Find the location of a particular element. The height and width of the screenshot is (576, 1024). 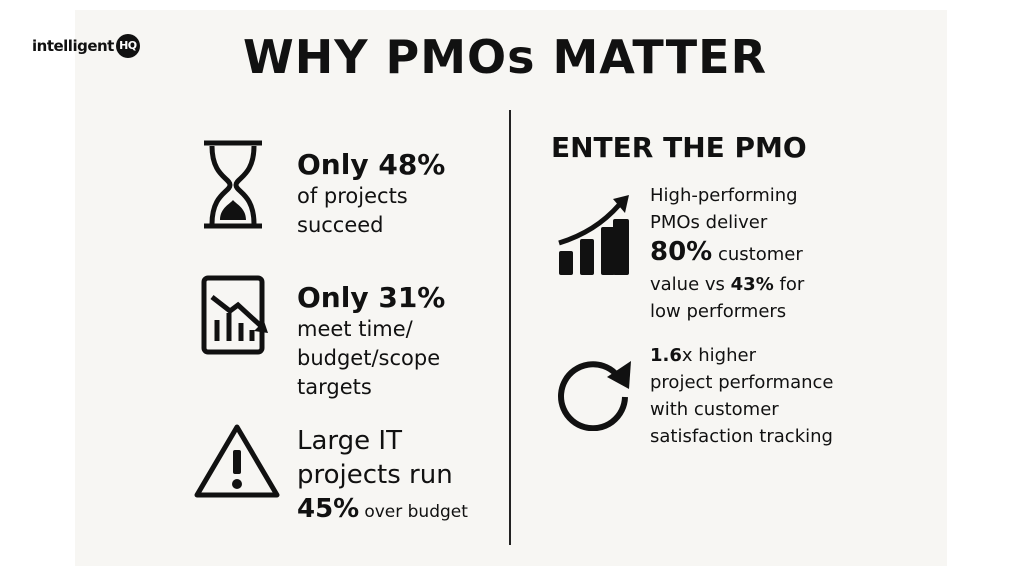

text-line: 80% customer is located at coordinates (727, 253).